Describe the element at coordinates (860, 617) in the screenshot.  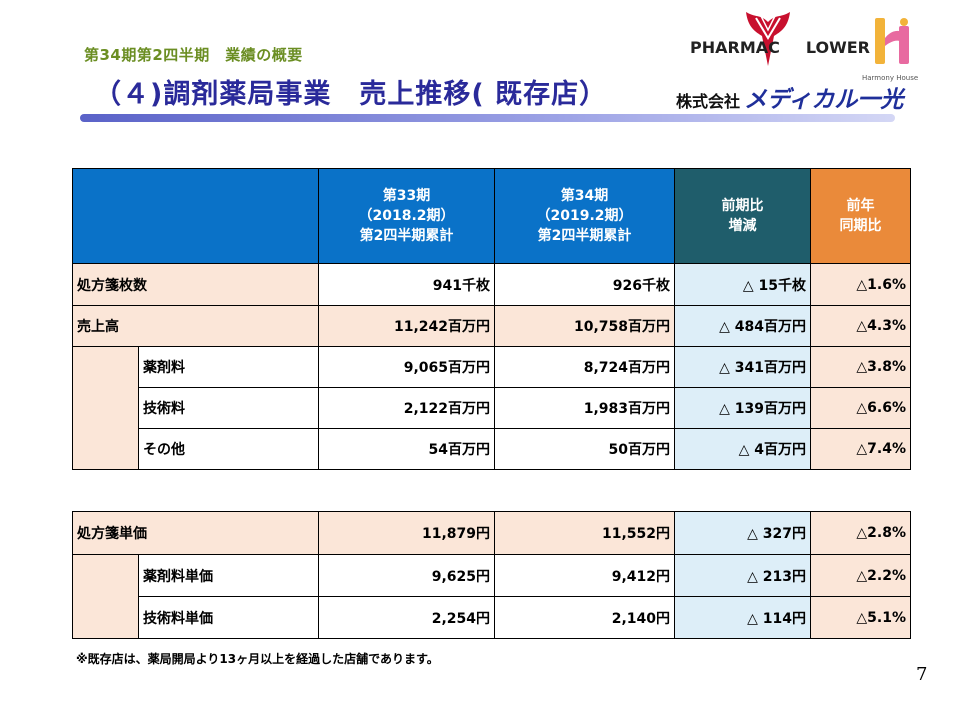
I see `cell-yoy: △5.1%` at that location.